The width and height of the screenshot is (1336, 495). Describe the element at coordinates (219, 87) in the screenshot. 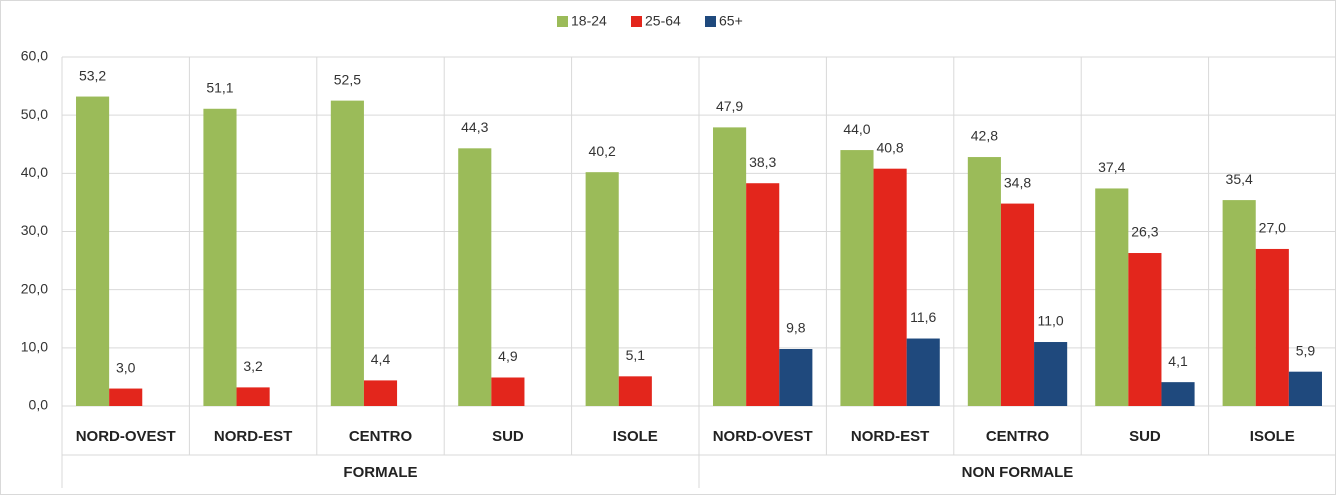

I see `data-label: 51,1` at that location.